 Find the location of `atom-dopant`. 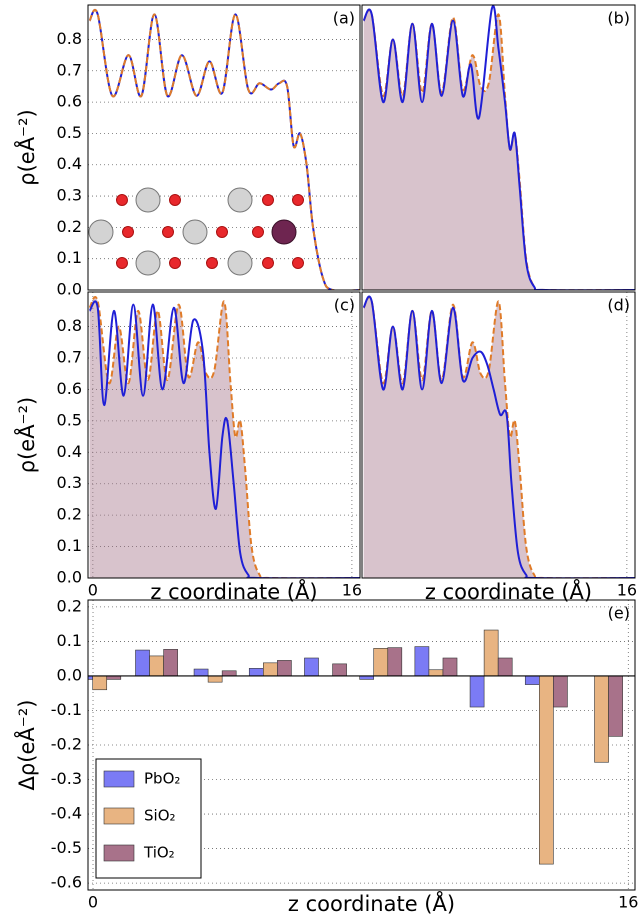

atom-dopant is located at coordinates (284, 232).